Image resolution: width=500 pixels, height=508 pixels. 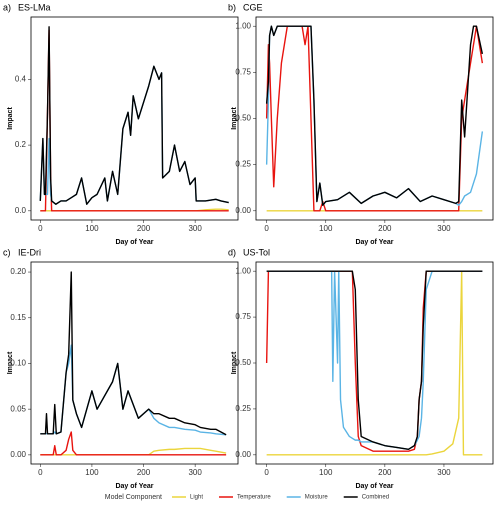 I want to click on y-tick-label: 0.0, so click(x=21, y=210).